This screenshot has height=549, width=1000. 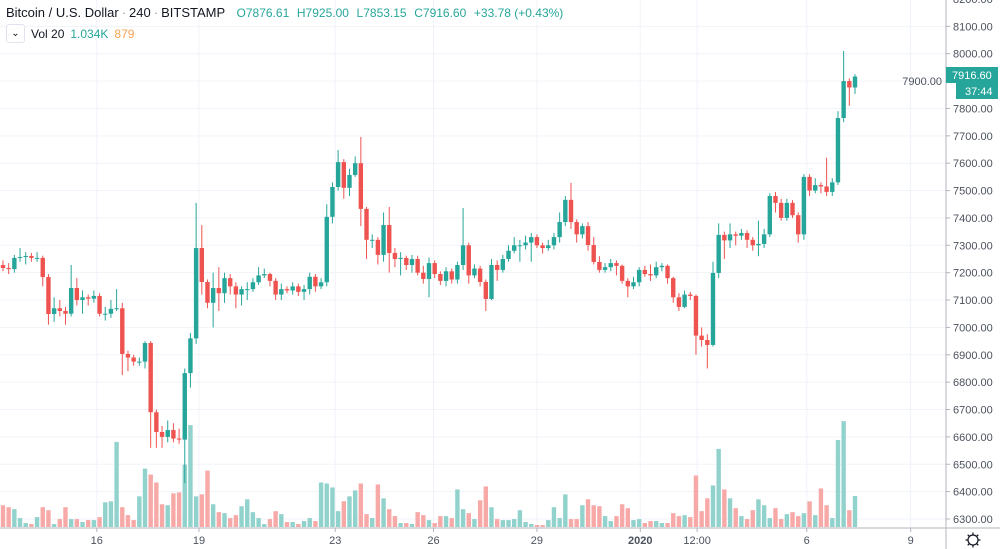 I want to click on time-axis: 16 19 23 26 29 2020 12:00 6 9, so click(x=502, y=537).